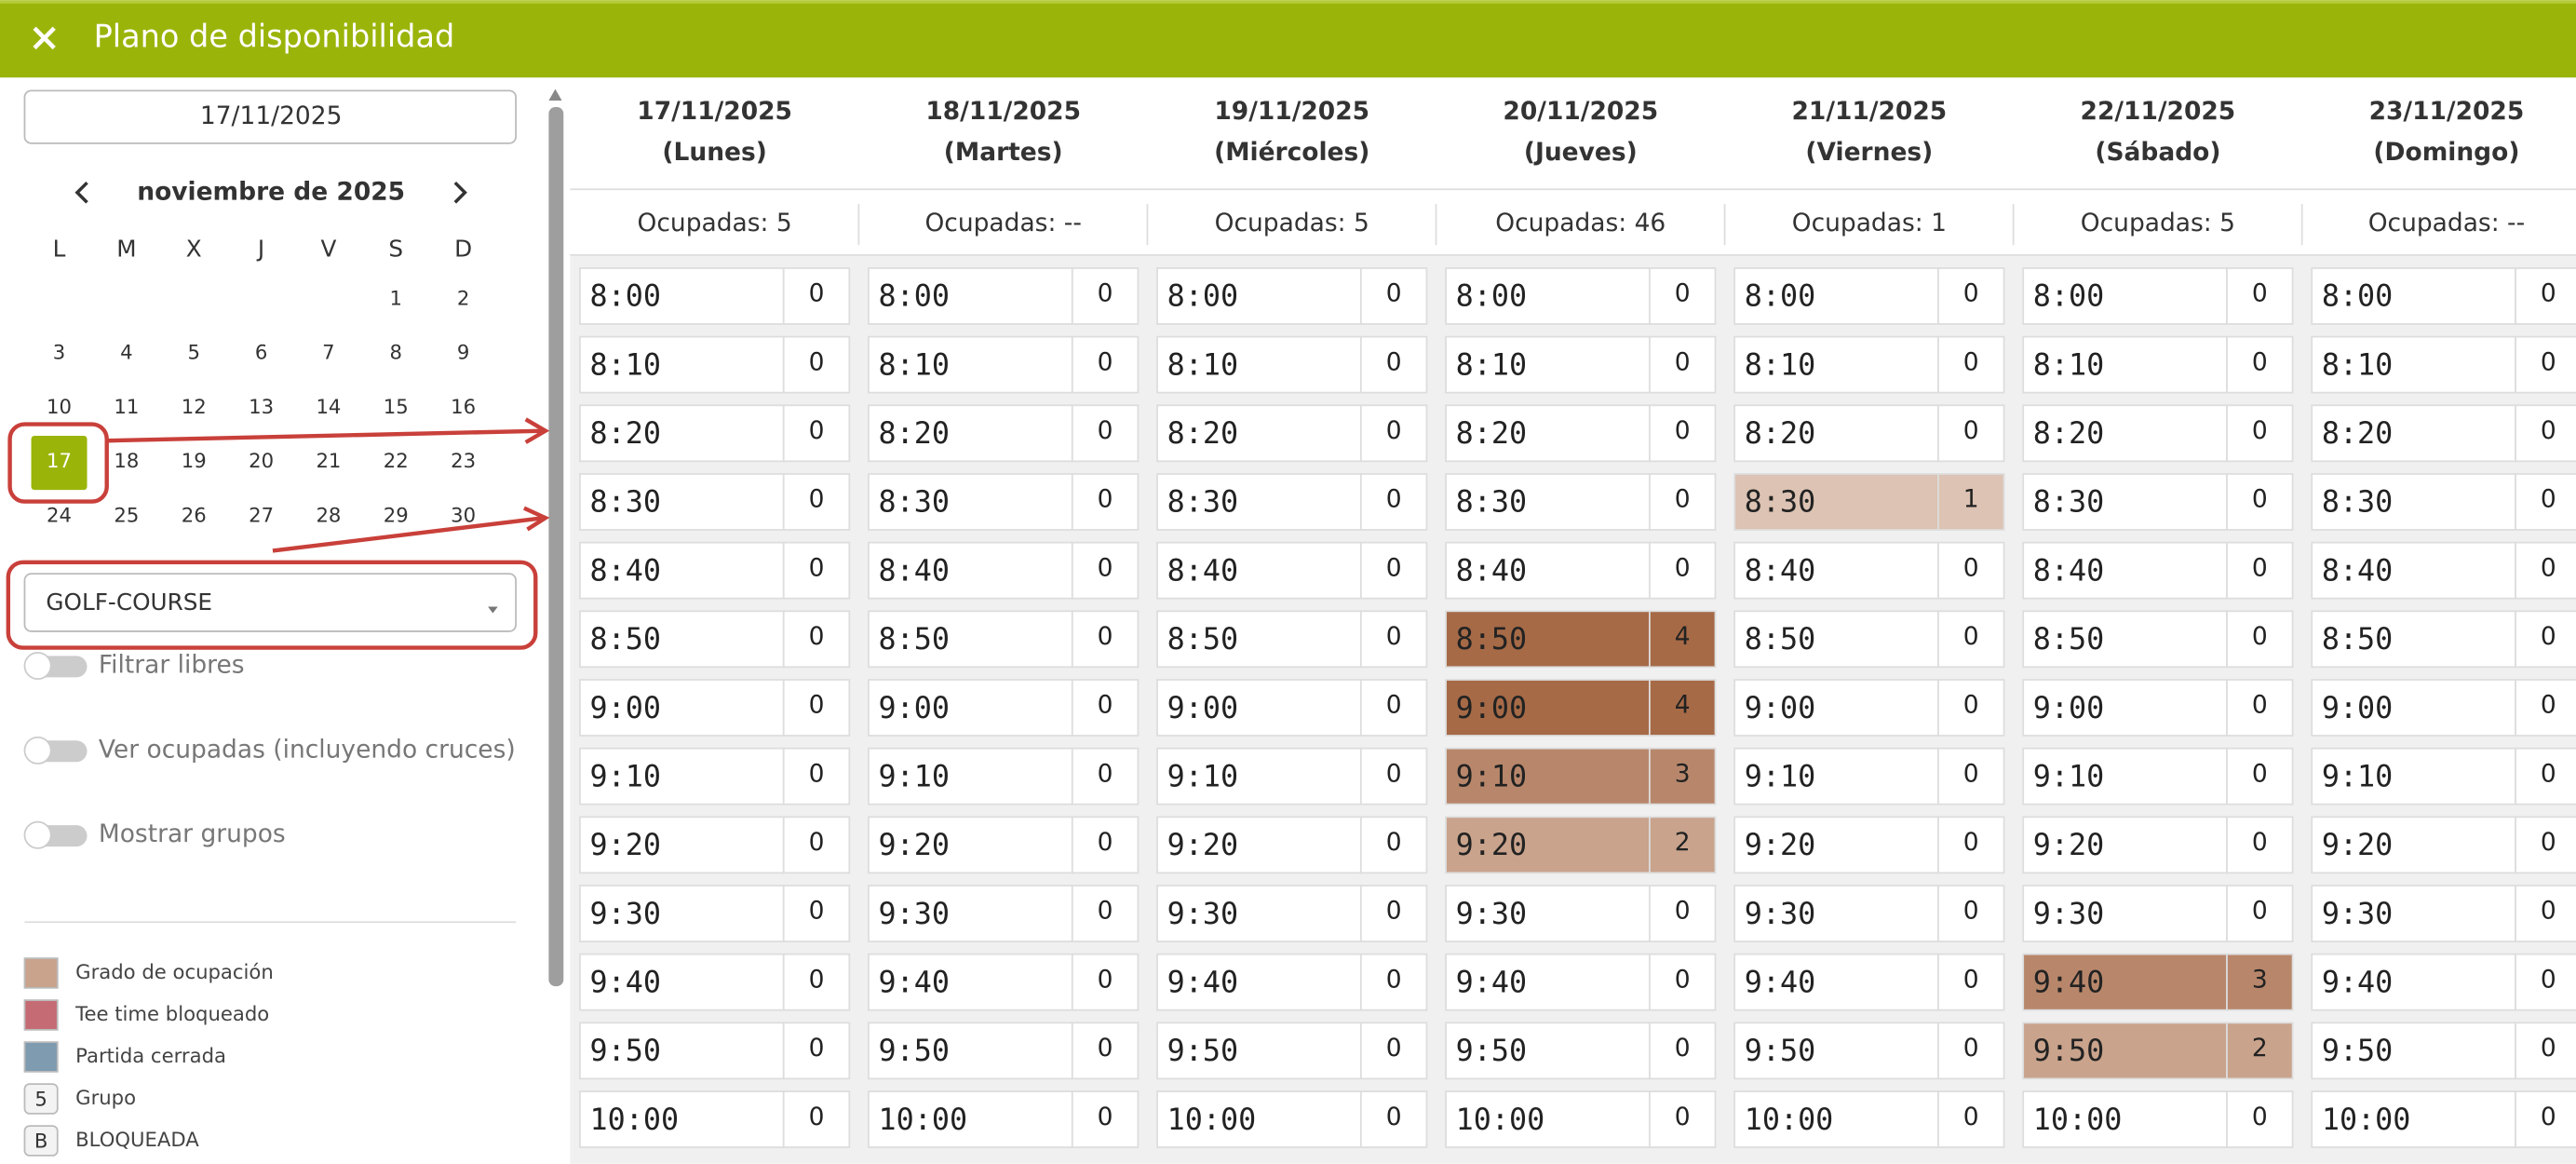  What do you see at coordinates (59, 352) in the screenshot?
I see `calendar-day: 3` at bounding box center [59, 352].